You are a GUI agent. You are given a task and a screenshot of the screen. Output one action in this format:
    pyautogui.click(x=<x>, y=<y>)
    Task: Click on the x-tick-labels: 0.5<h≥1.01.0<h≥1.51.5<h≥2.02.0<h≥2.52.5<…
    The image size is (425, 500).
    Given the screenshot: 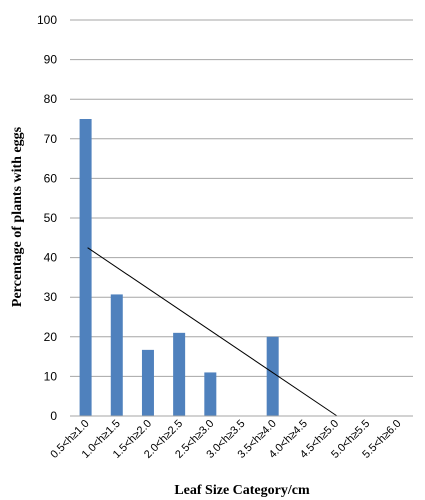 What is the action you would take?
    pyautogui.click(x=225, y=439)
    